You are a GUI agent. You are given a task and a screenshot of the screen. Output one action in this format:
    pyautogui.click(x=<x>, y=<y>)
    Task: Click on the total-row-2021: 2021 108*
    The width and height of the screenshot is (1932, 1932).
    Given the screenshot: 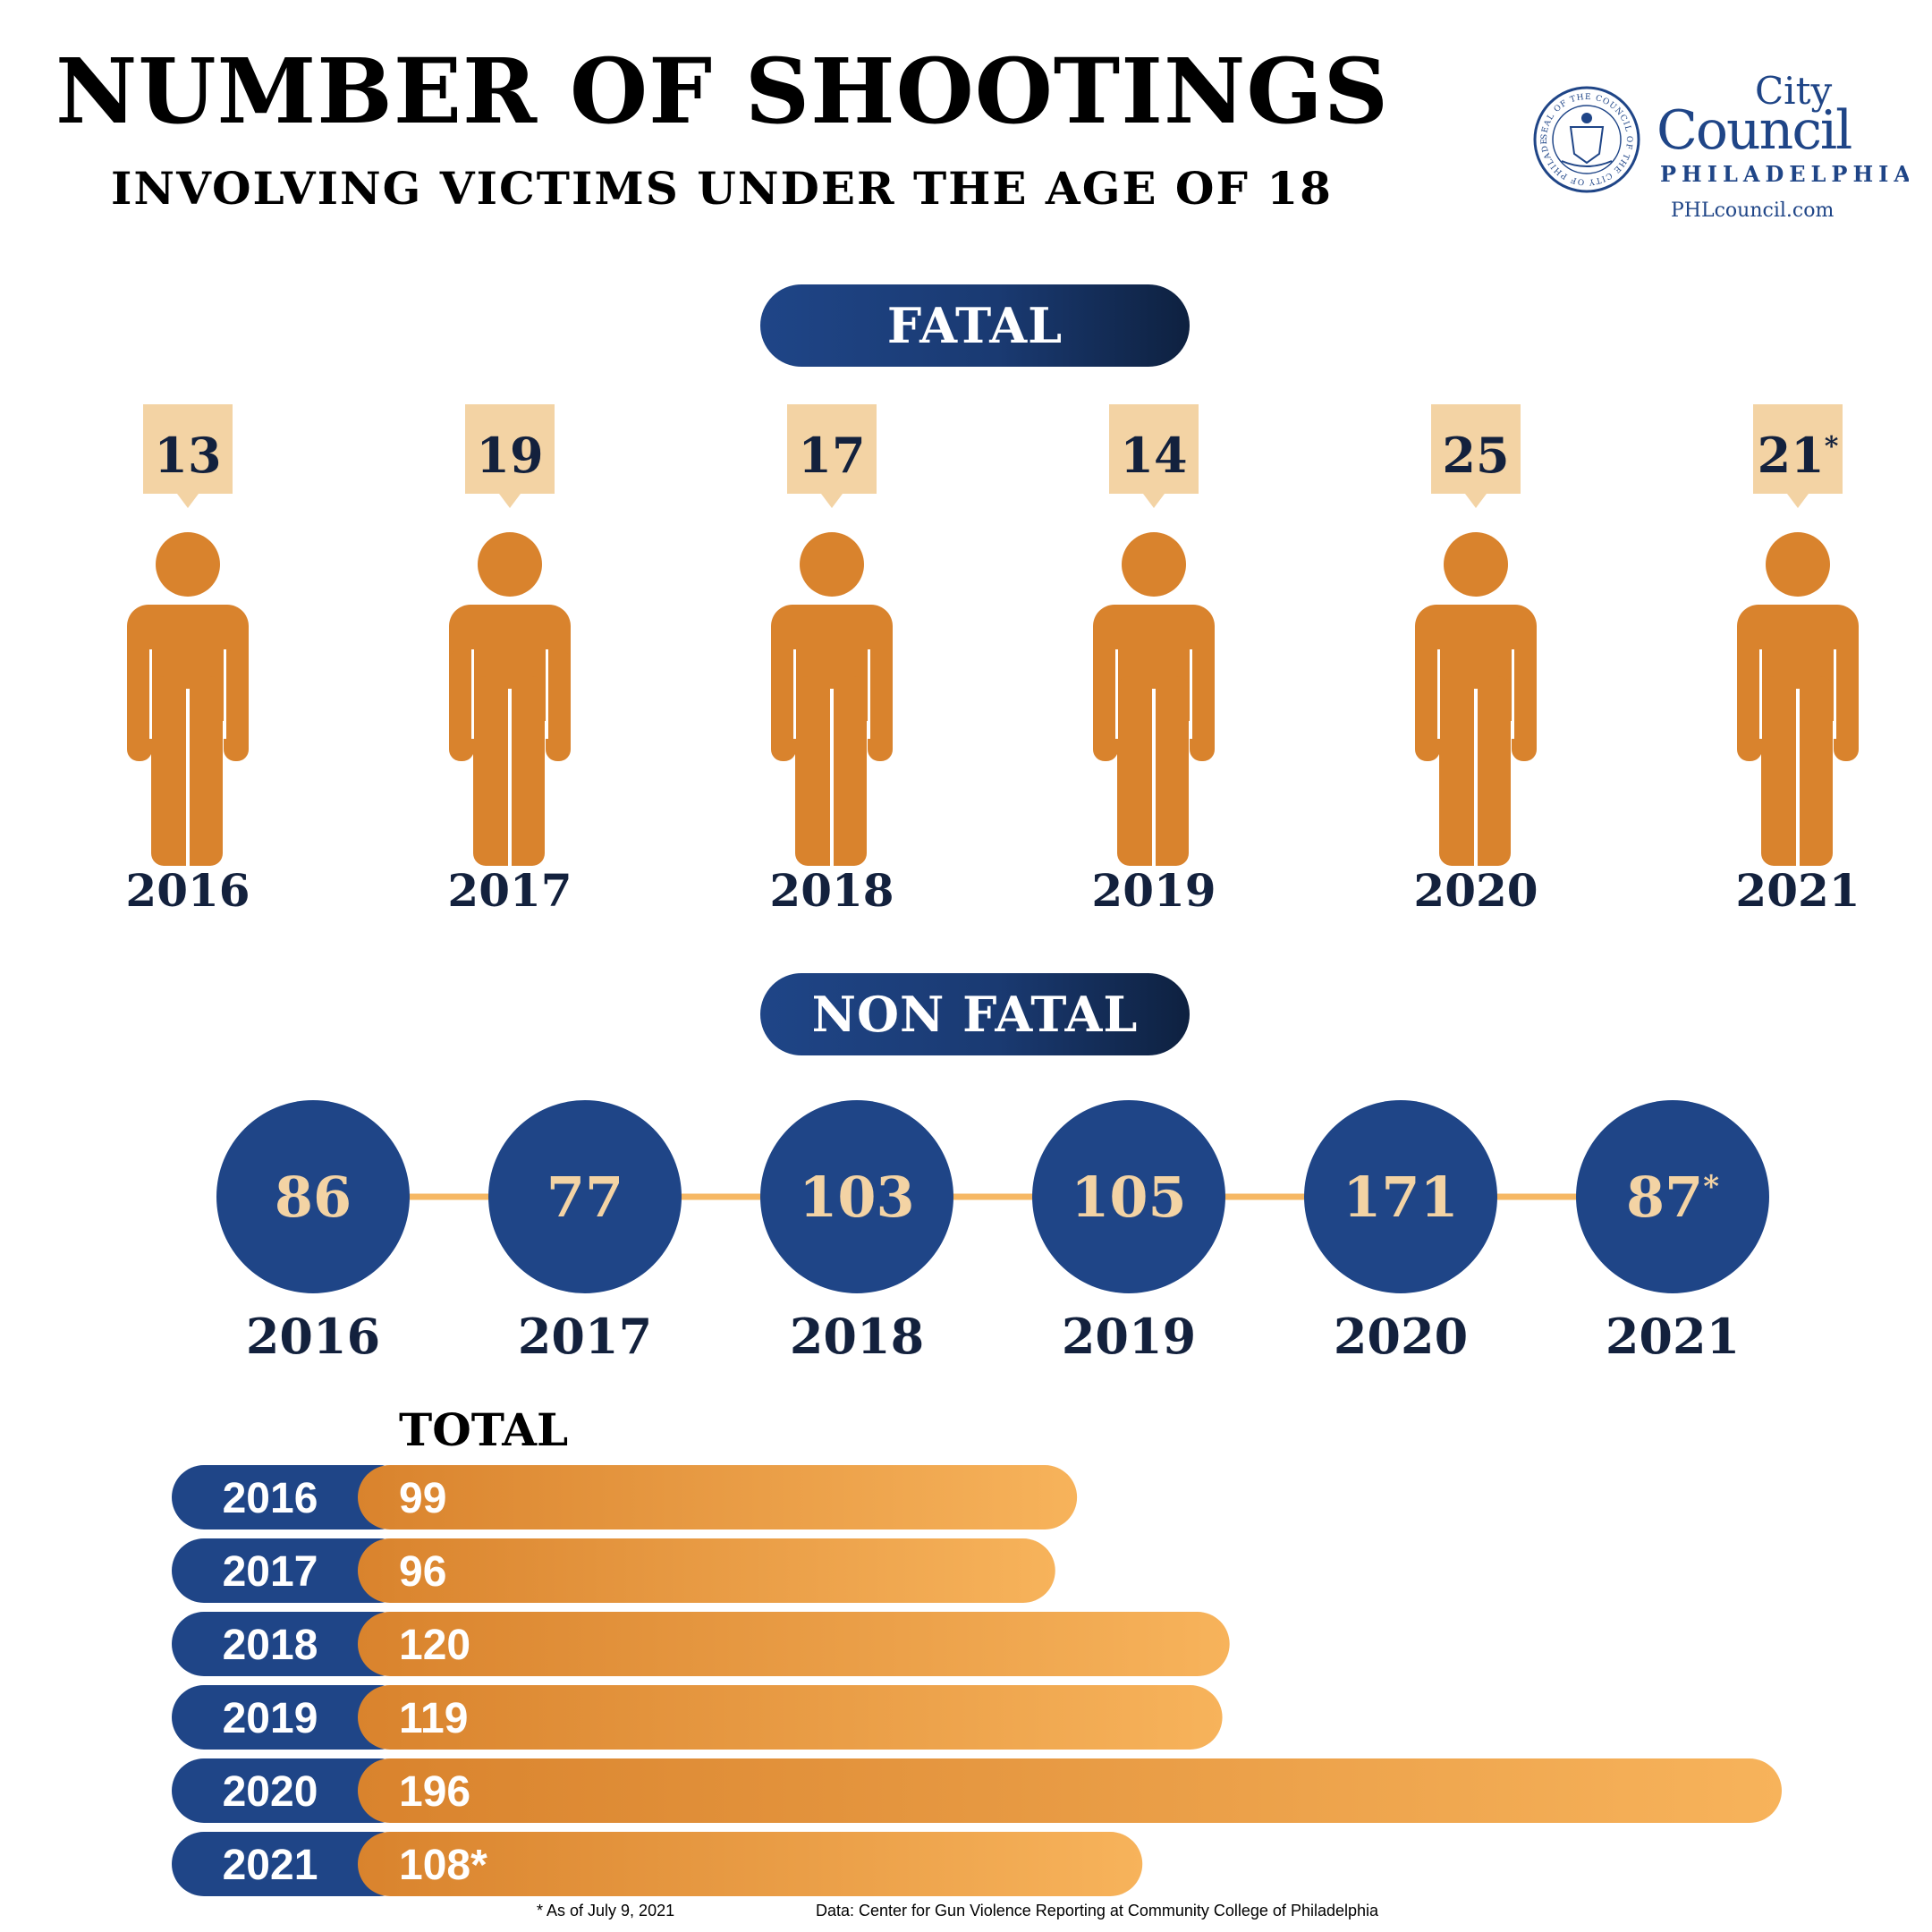 What is the action you would take?
    pyautogui.click(x=657, y=1864)
    